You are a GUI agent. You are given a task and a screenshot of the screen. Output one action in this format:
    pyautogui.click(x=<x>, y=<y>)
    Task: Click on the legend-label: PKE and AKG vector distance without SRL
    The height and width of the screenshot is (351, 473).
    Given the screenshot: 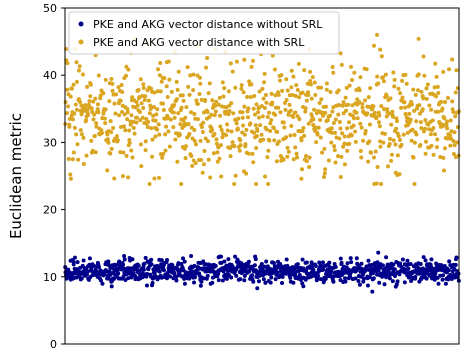 What is the action you would take?
    pyautogui.click(x=208, y=24)
    